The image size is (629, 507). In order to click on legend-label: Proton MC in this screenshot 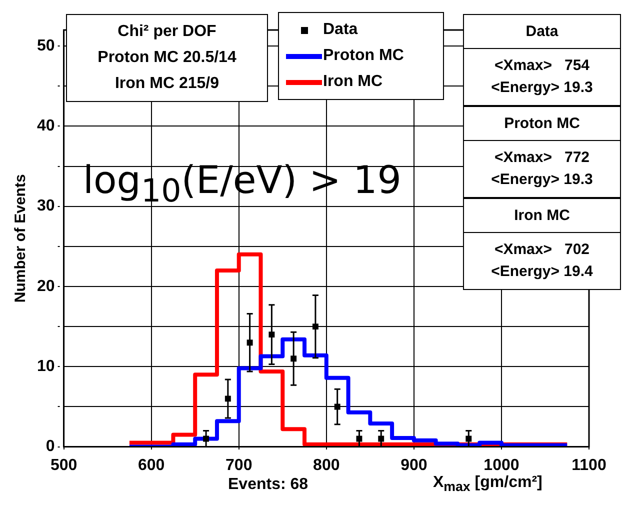, I will do `click(363, 56)`.